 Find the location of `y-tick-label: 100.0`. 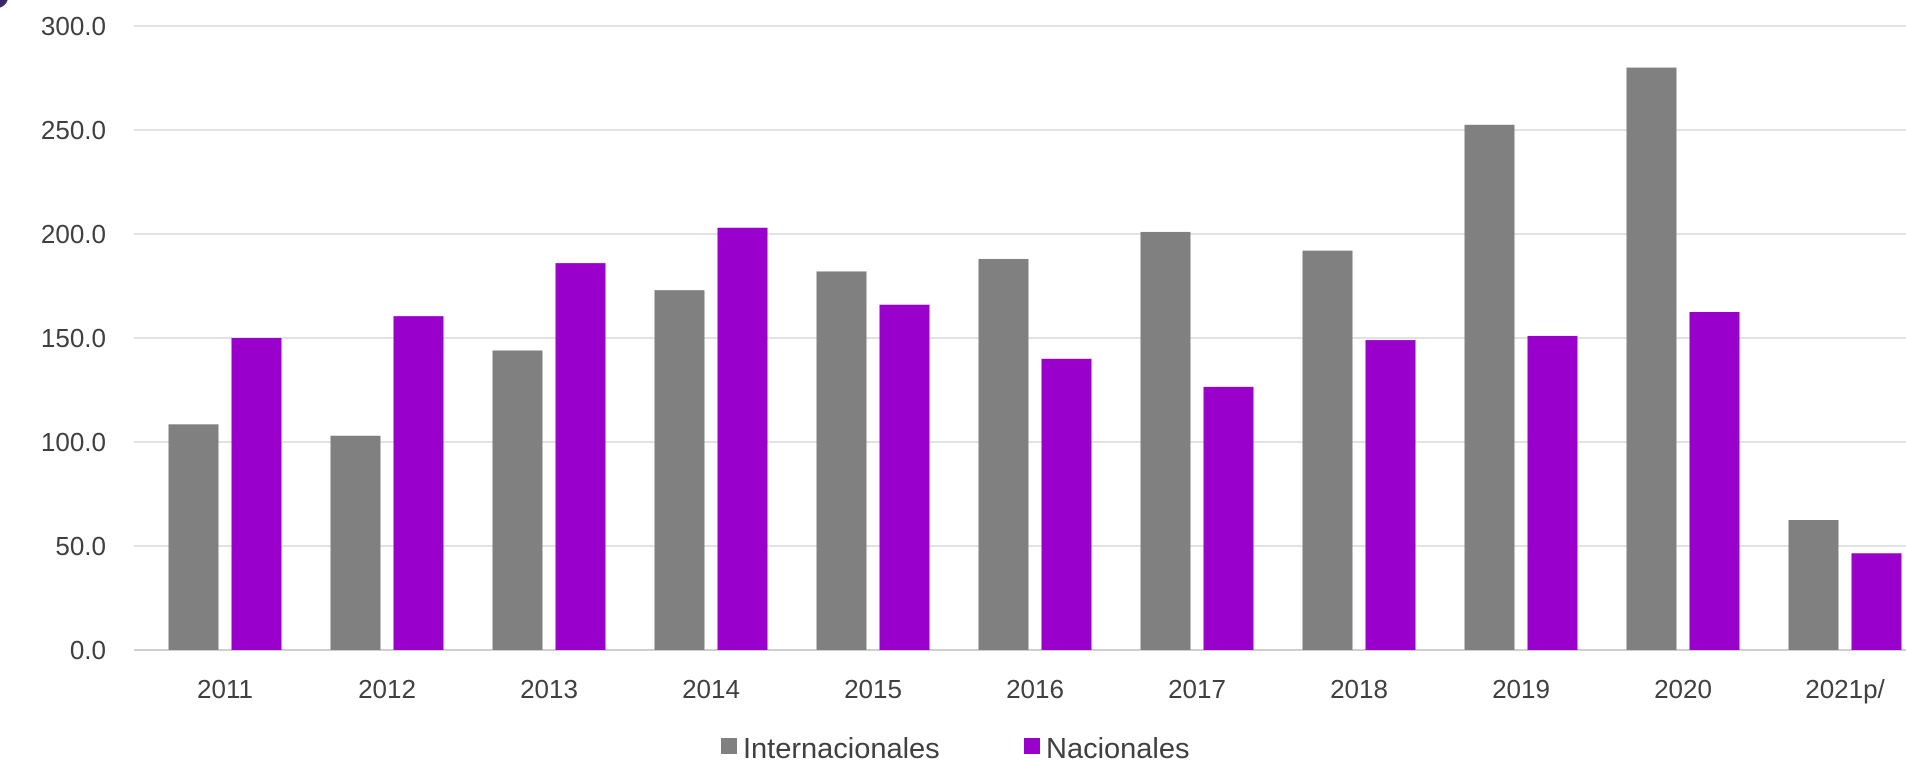

y-tick-label: 100.0 is located at coordinates (73, 442).